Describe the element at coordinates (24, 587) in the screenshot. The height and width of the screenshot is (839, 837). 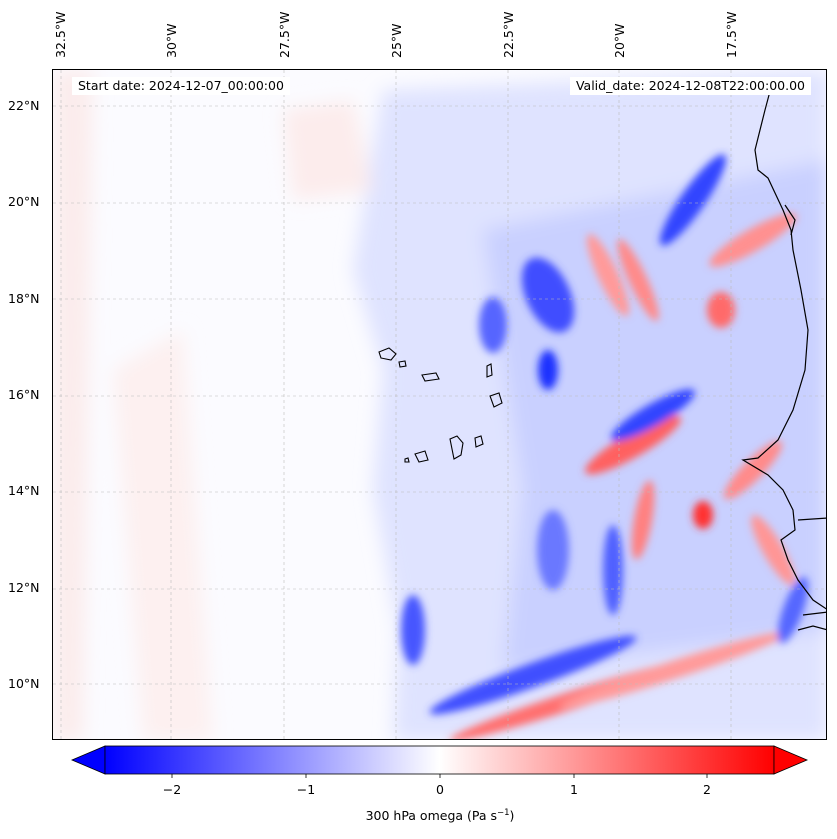
I see `lat-label-12n: 12°N` at that location.